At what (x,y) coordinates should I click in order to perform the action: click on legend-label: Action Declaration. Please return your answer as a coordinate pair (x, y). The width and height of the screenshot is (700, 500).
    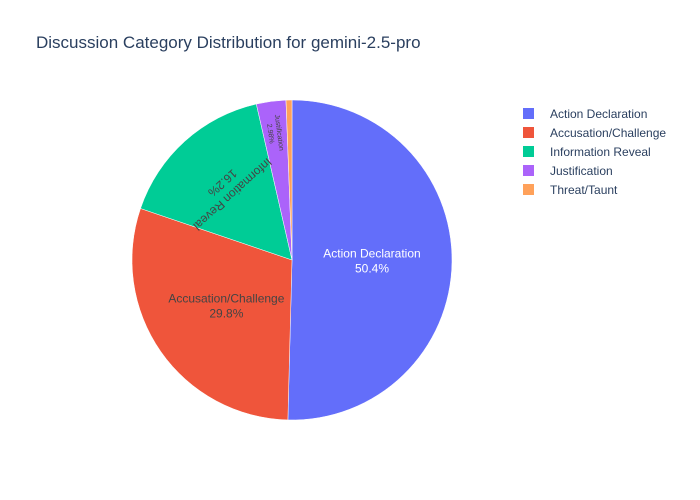
    Looking at the image, I should click on (599, 113).